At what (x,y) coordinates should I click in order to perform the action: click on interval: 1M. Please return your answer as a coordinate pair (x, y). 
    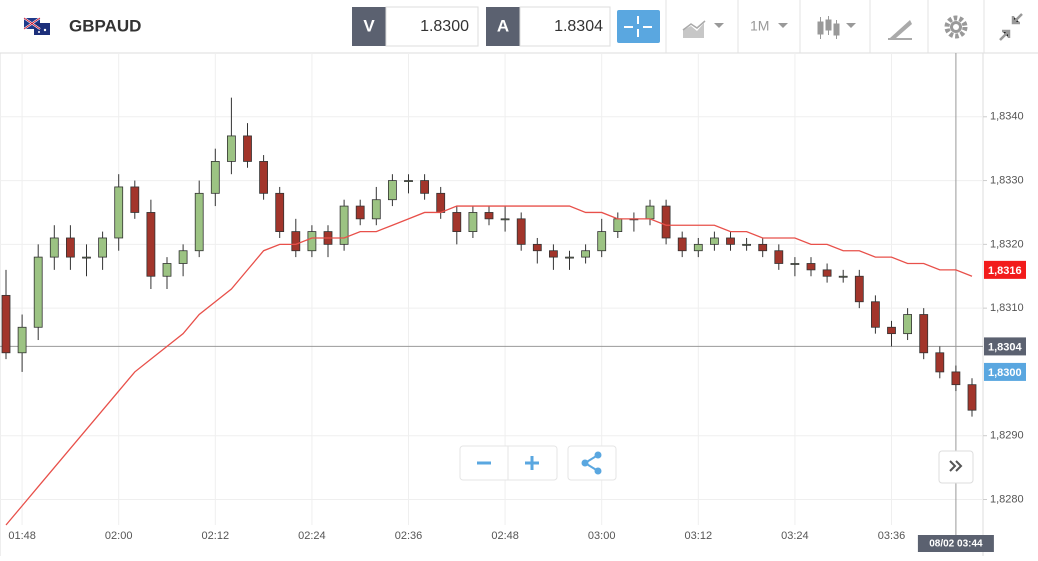
    Looking at the image, I should click on (759, 26).